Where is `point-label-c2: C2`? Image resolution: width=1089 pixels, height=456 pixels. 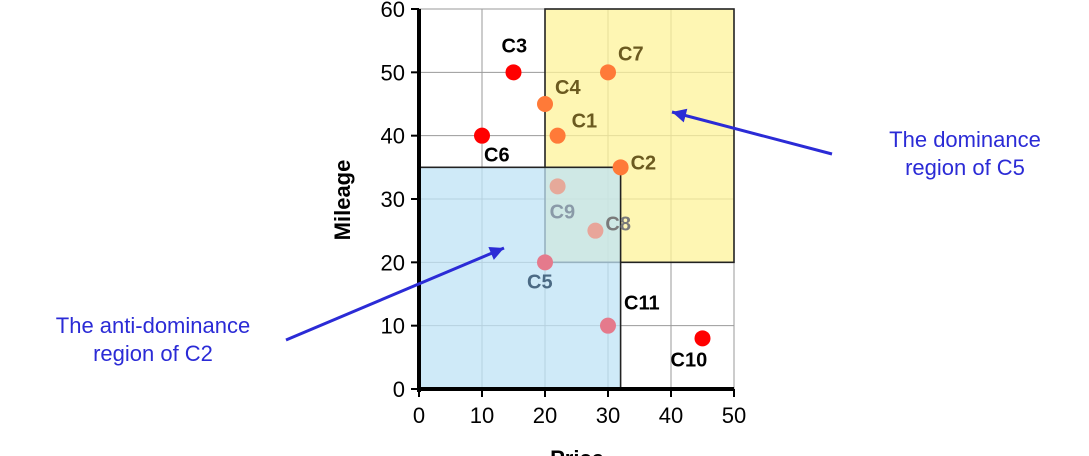 point-label-c2: C2 is located at coordinates (644, 163).